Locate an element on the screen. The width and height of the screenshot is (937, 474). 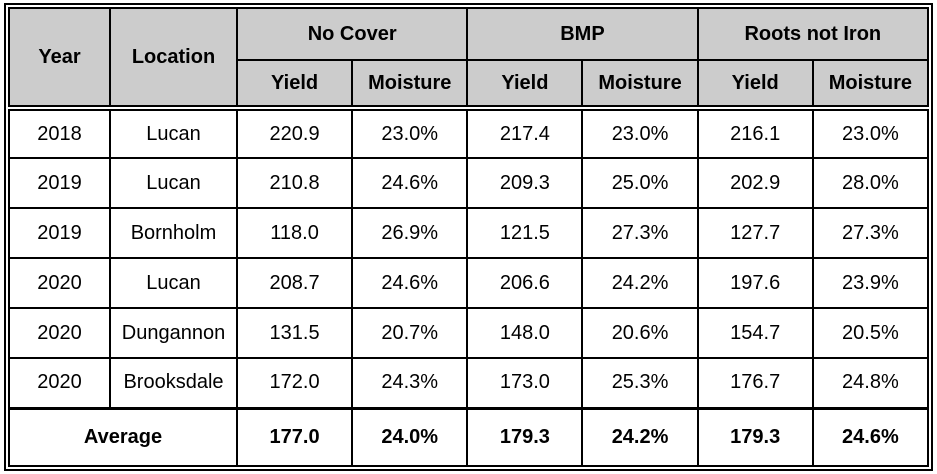
cell-bmp-moisture: 25.3% is located at coordinates (640, 383).